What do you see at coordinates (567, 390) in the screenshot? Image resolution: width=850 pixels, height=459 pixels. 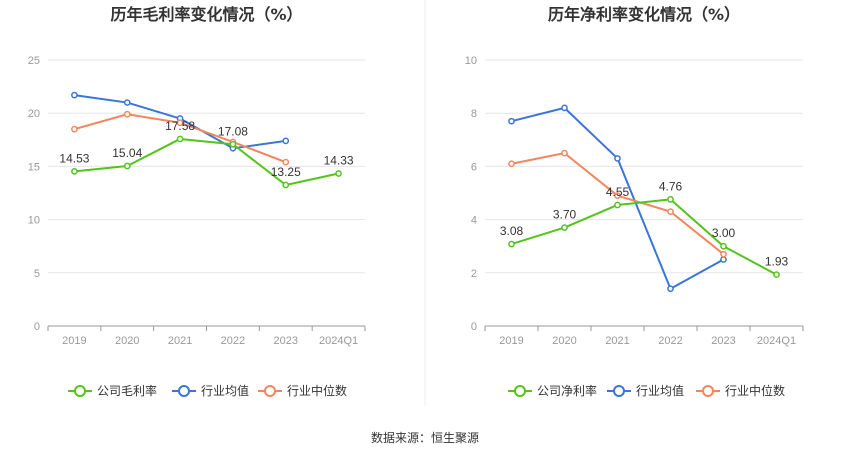 I see `legend-label: 公司净利率` at bounding box center [567, 390].